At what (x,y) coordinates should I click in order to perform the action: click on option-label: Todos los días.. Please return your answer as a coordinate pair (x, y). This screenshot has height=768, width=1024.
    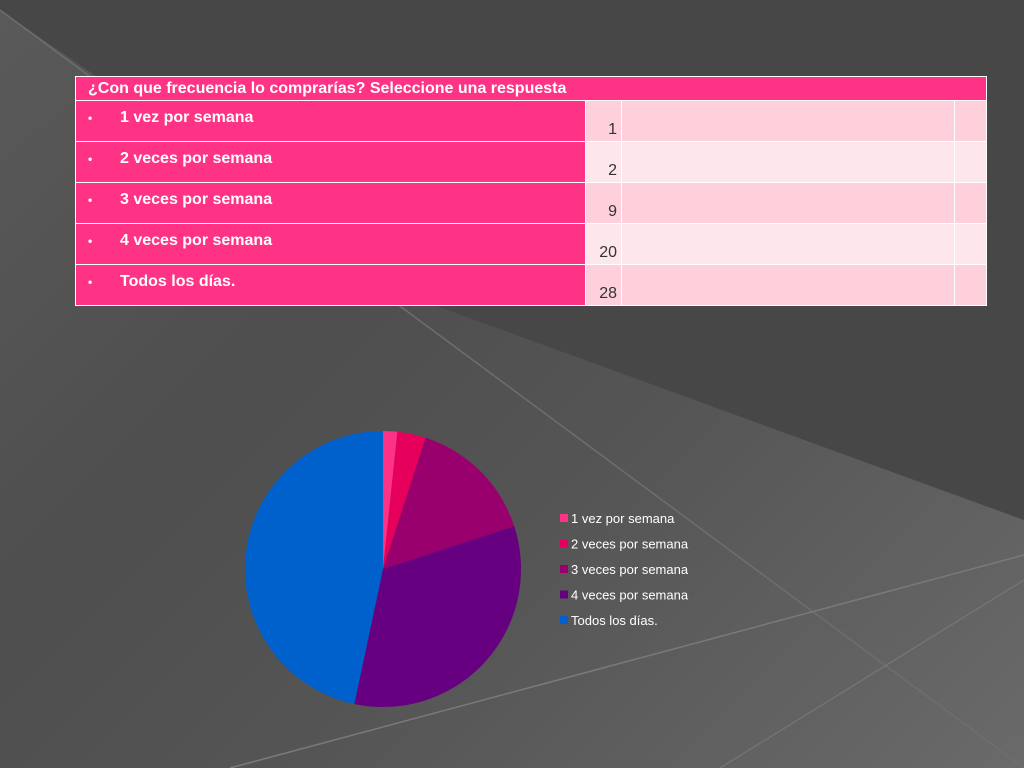
    Looking at the image, I should click on (178, 281).